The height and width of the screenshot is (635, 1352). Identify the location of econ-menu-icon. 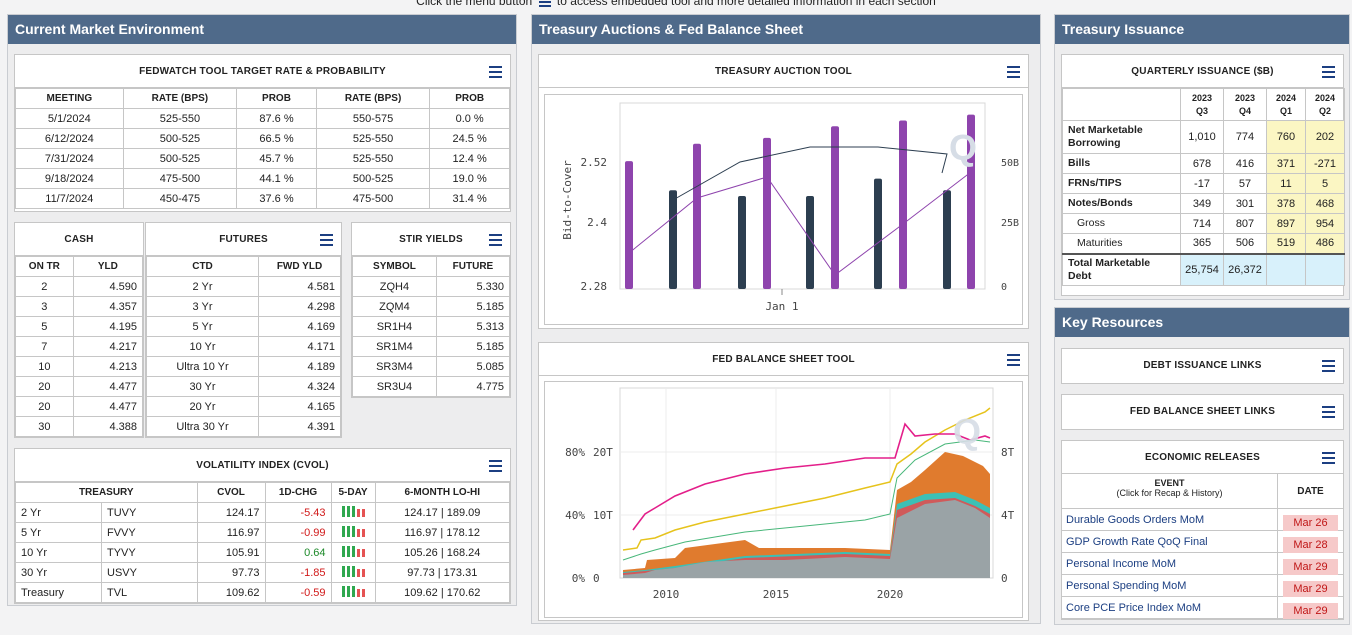
(1328, 458).